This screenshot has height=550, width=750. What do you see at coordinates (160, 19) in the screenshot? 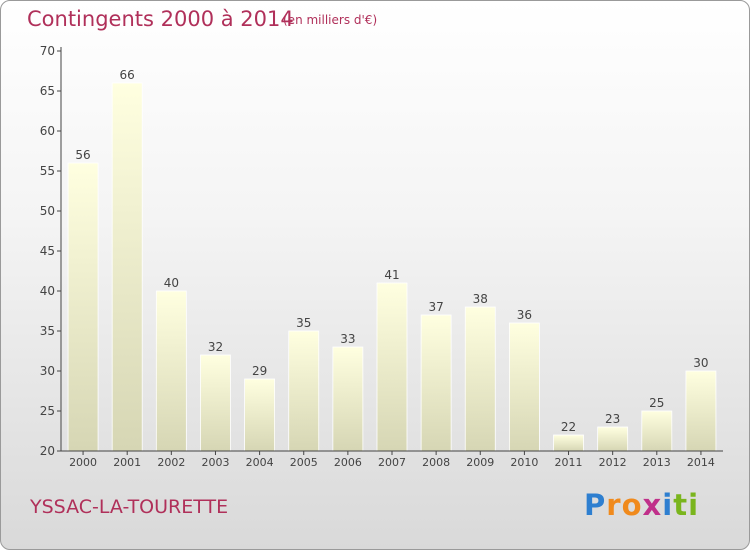
I see `chart-title: Contingents 2000 à 2014` at bounding box center [160, 19].